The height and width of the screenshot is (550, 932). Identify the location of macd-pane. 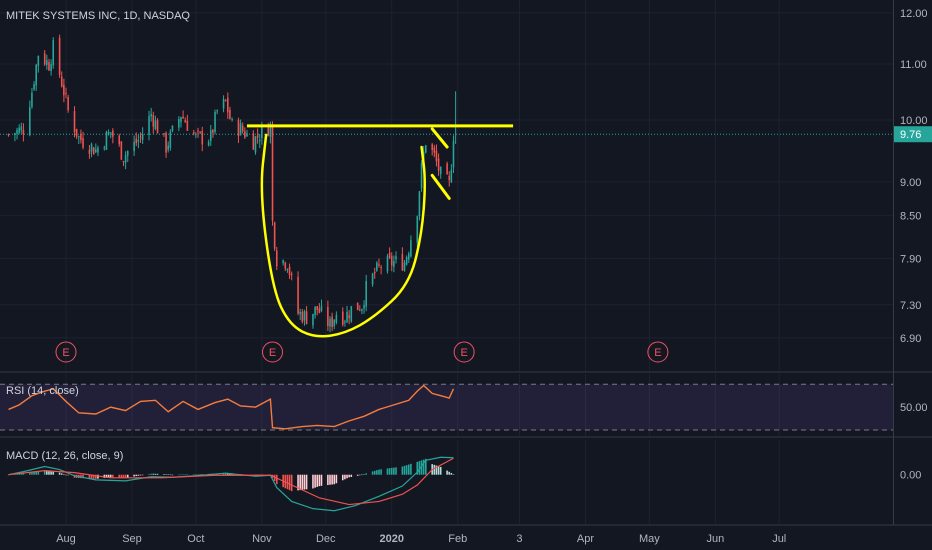
(231, 484).